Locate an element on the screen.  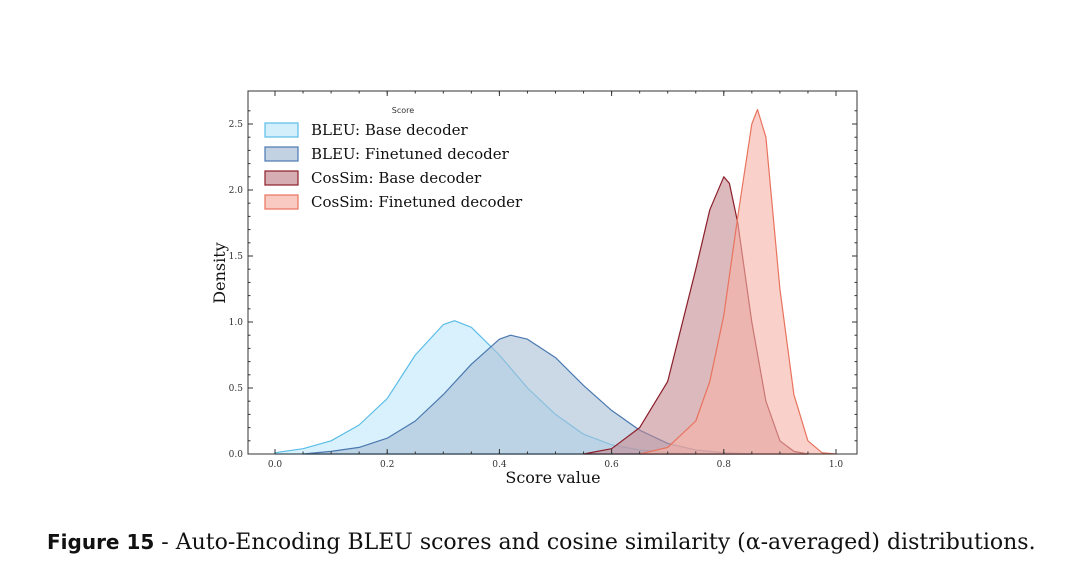
legend-label-3: CosSim: Finetuned decoder is located at coordinates (417, 202).